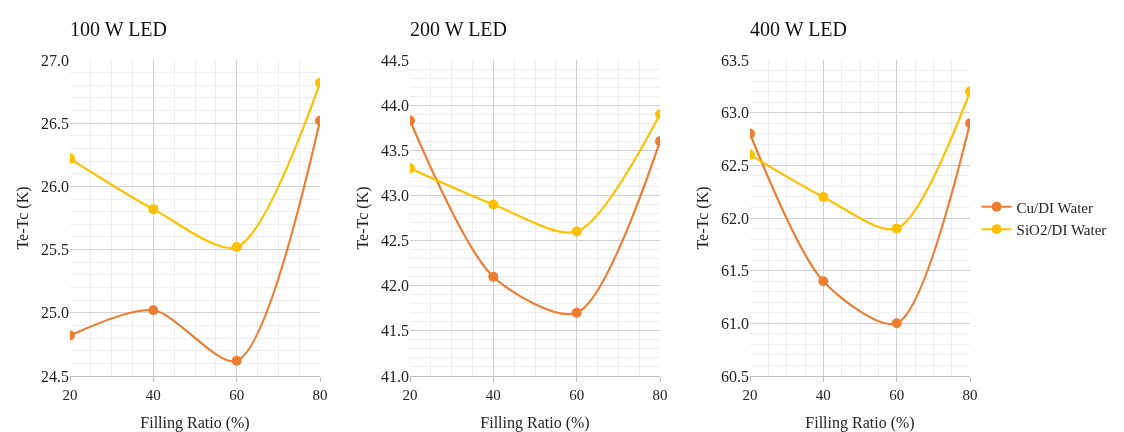  What do you see at coordinates (735, 376) in the screenshot?
I see `y-tick-label: 60.5` at bounding box center [735, 376].